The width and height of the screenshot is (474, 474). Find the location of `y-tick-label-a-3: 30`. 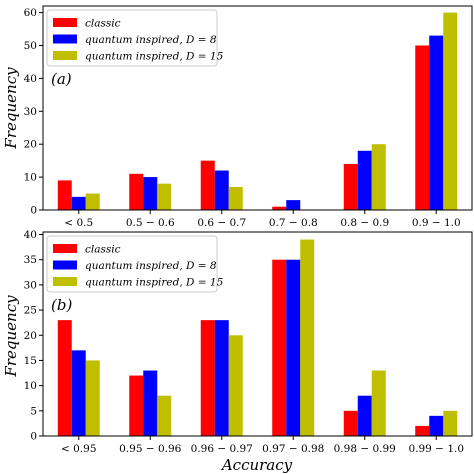

y-tick-label-a-3: 30 is located at coordinates (30, 112).